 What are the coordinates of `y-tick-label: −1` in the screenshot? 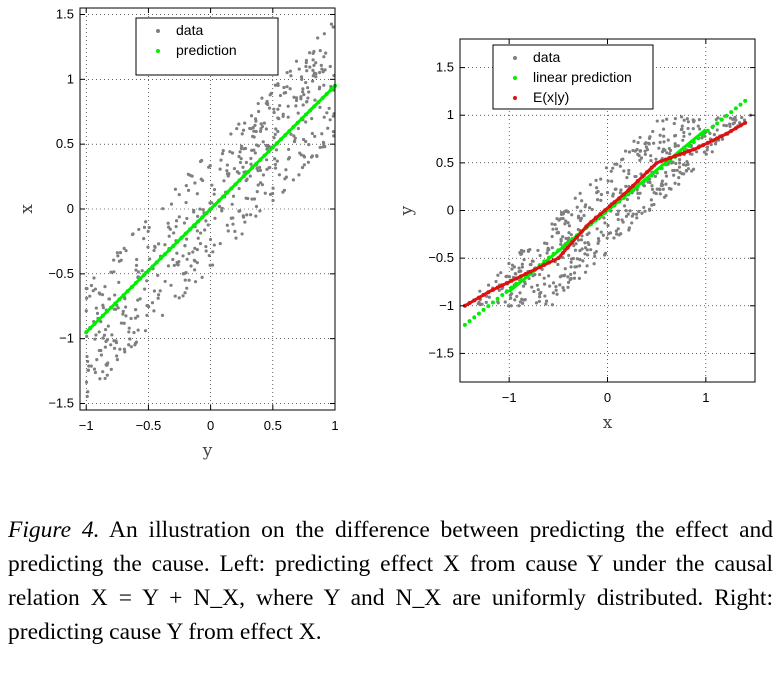 It's located at (446, 305).